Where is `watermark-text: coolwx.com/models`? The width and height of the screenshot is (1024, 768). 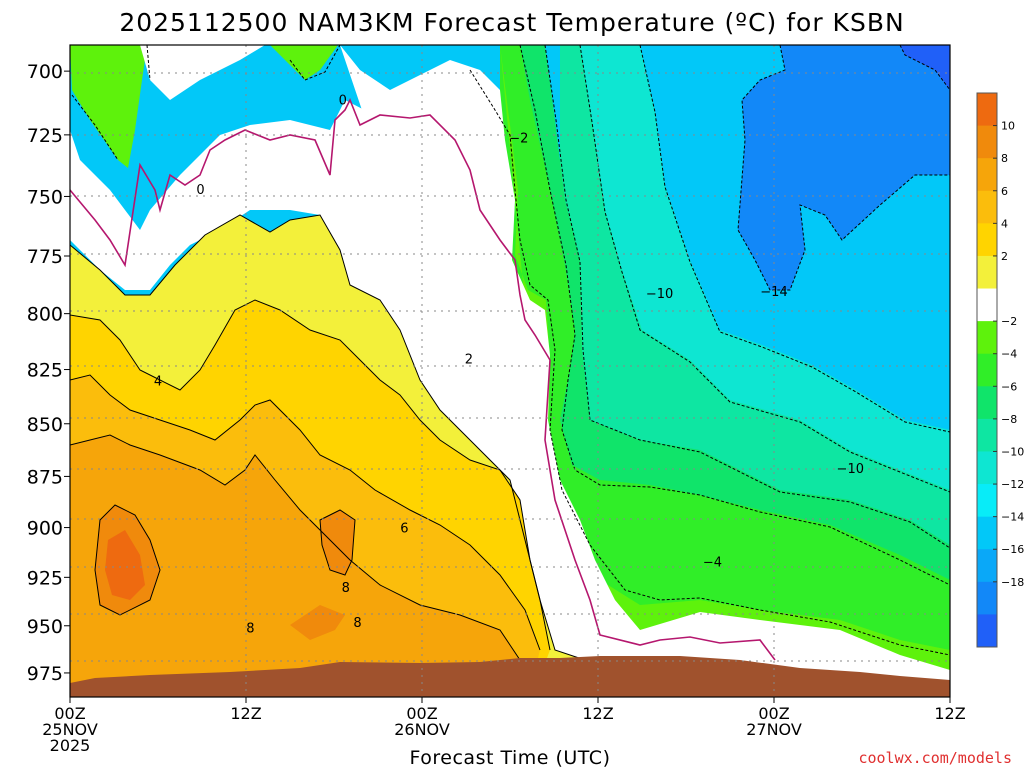 watermark-text: coolwx.com/models is located at coordinates (935, 758).